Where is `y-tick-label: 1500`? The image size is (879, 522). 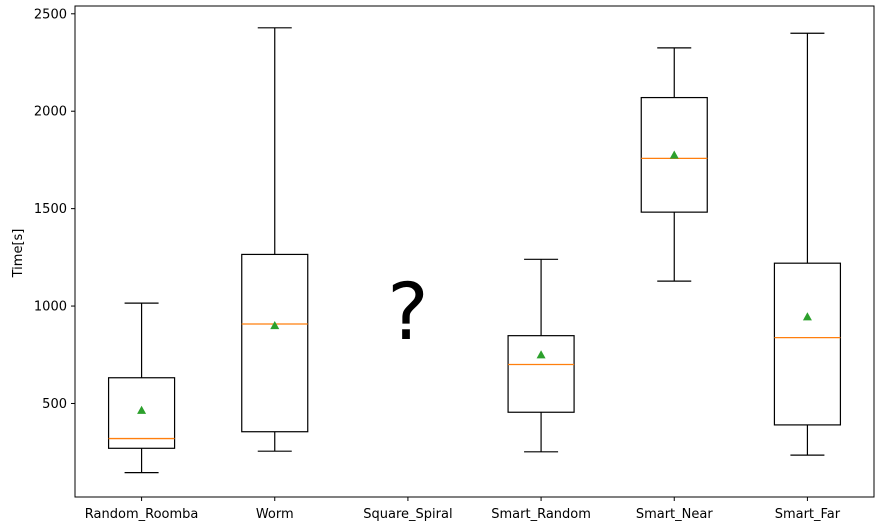
y-tick-label: 1500 is located at coordinates (50, 209).